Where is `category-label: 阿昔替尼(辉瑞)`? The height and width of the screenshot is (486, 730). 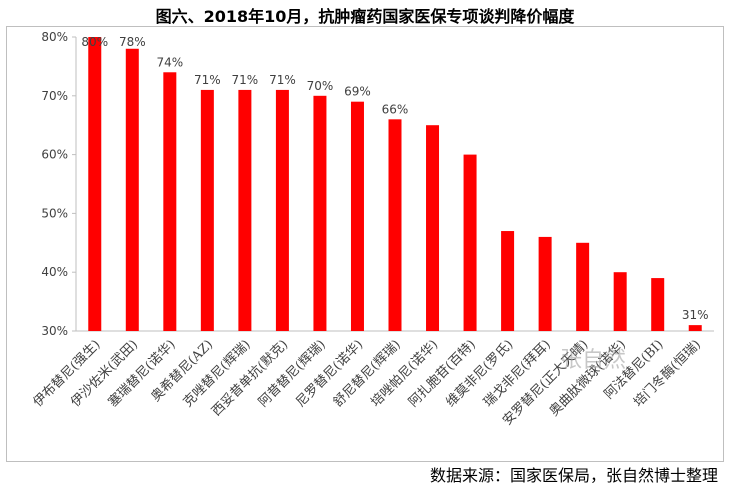 category-label: 阿昔替尼(辉瑞) is located at coordinates (292, 373).